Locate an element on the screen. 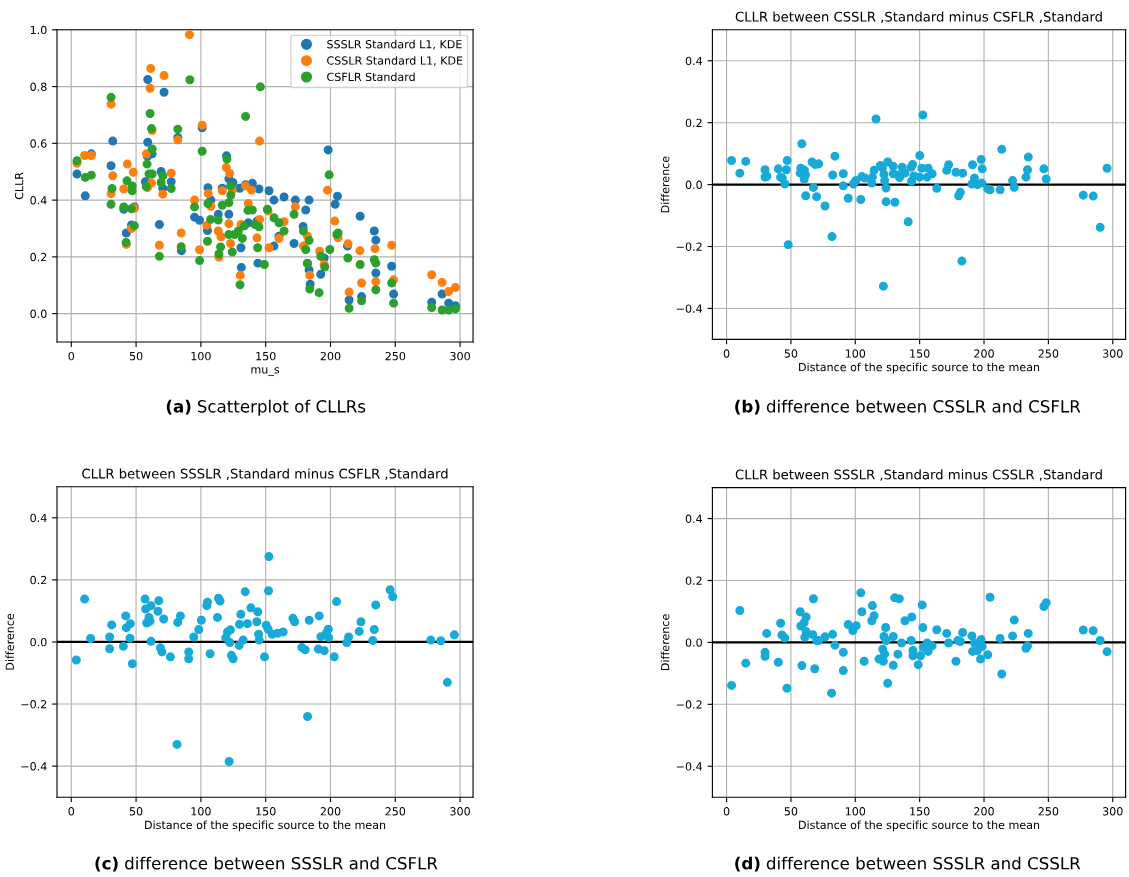  text: (a) Scatterplot of CLLRs is located at coordinates (266, 407).